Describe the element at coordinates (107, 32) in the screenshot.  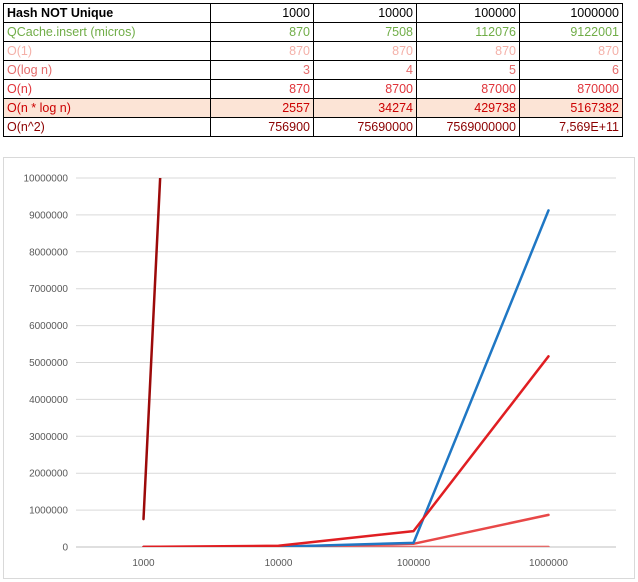
I see `row-label: QCache.insert (micros)` at that location.